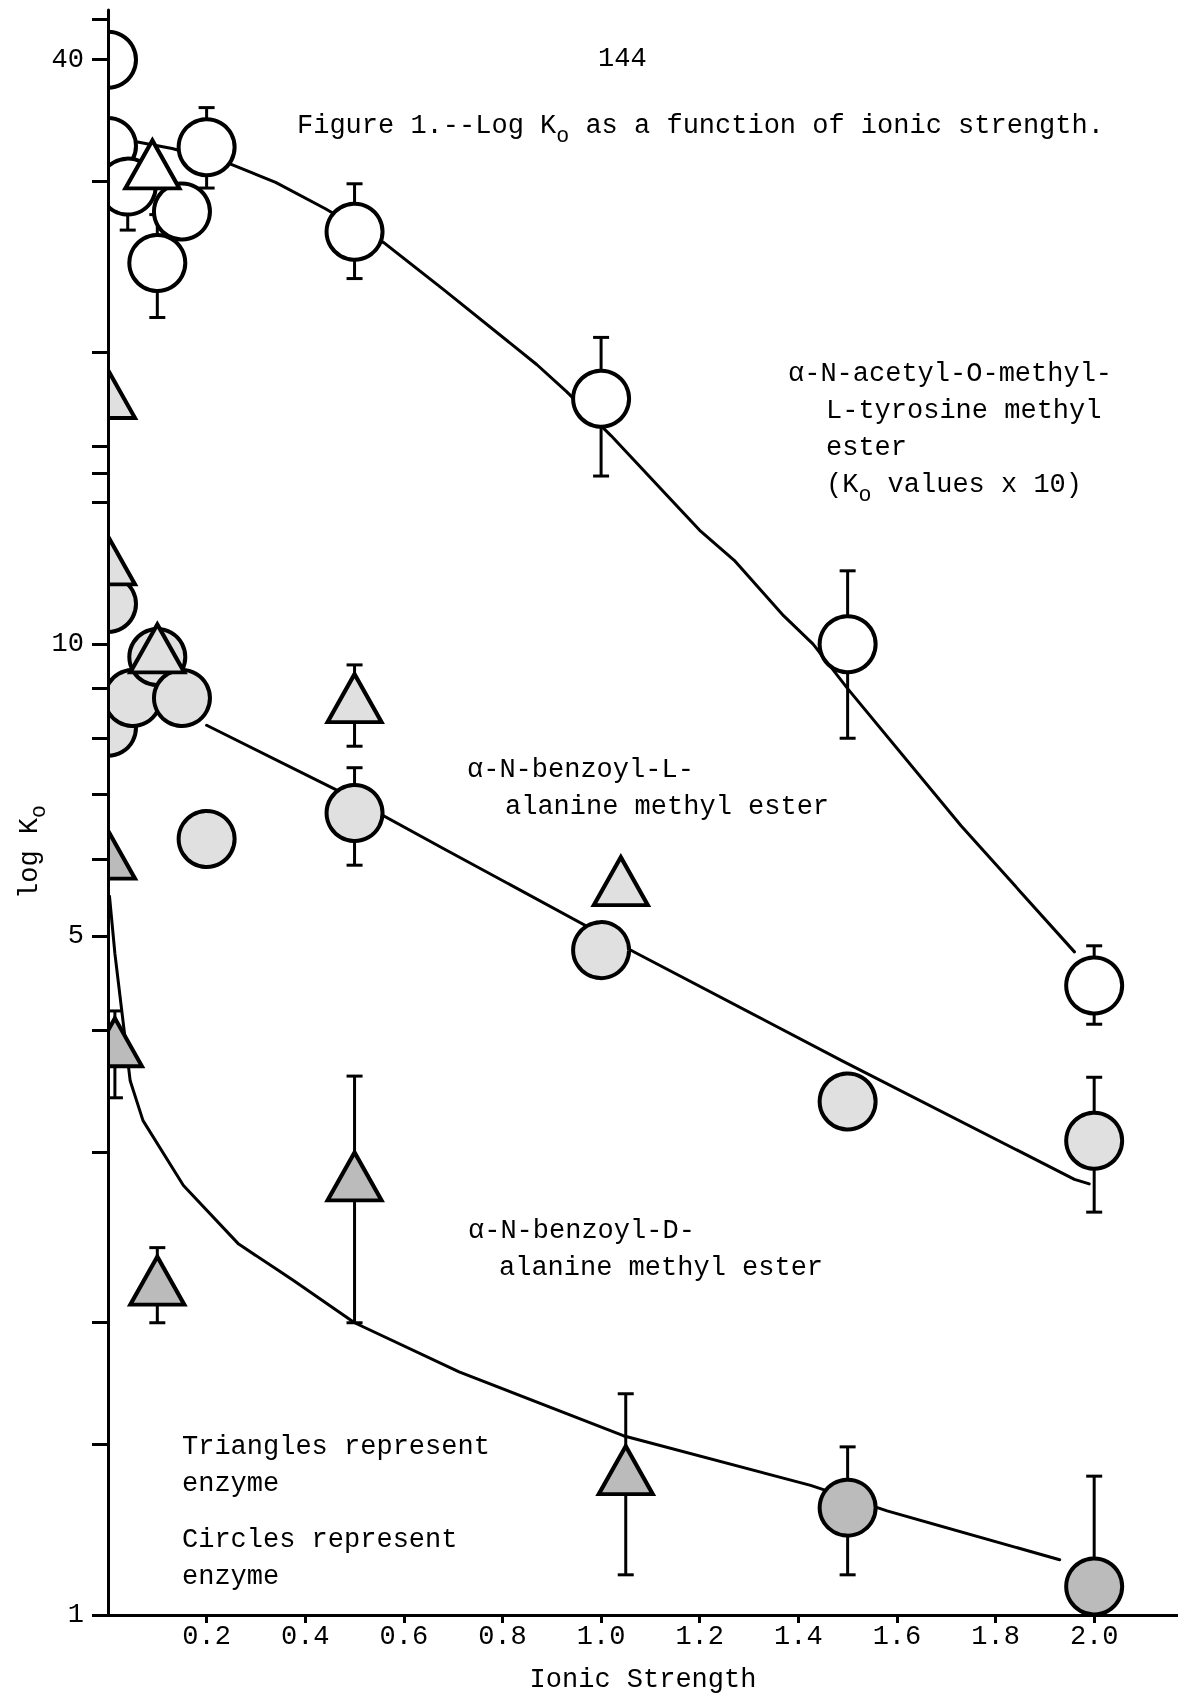  I want to click on x-tick-label: 1.2, so click(700, 1636).